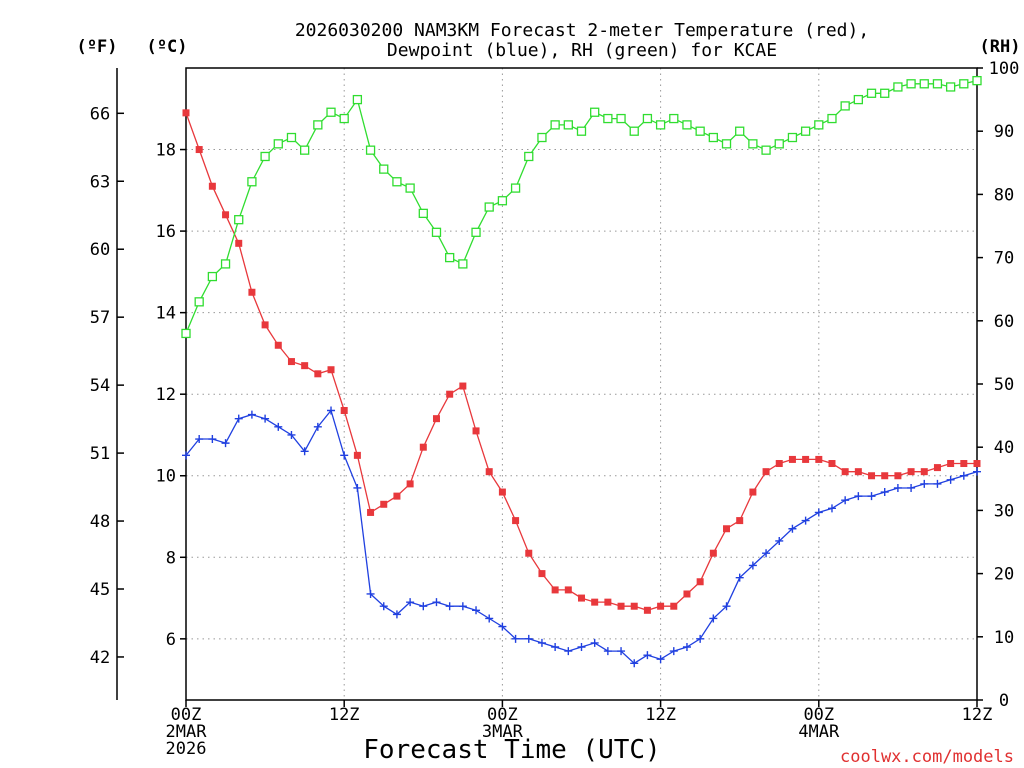 The width and height of the screenshot is (1024, 768). Describe the element at coordinates (171, 640) in the screenshot. I see `celsius-tick-label: 6` at that location.